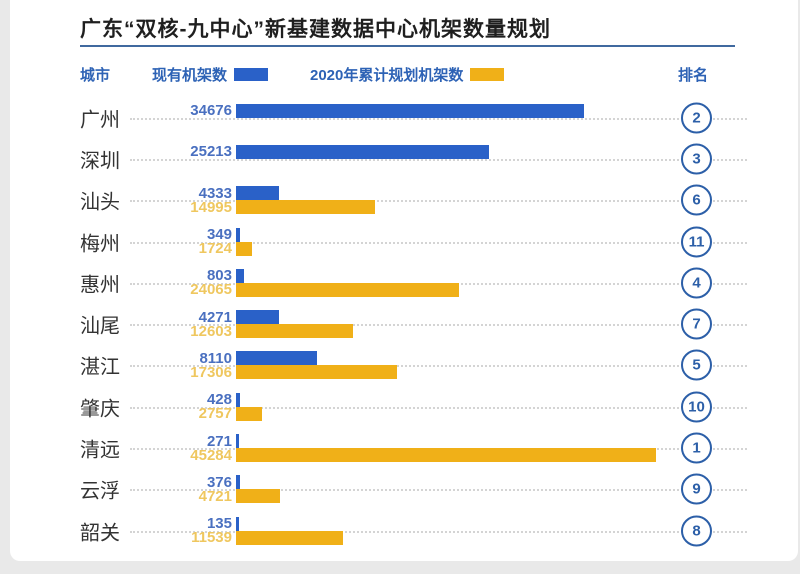  I want to click on rank-badge: 2, so click(696, 118).